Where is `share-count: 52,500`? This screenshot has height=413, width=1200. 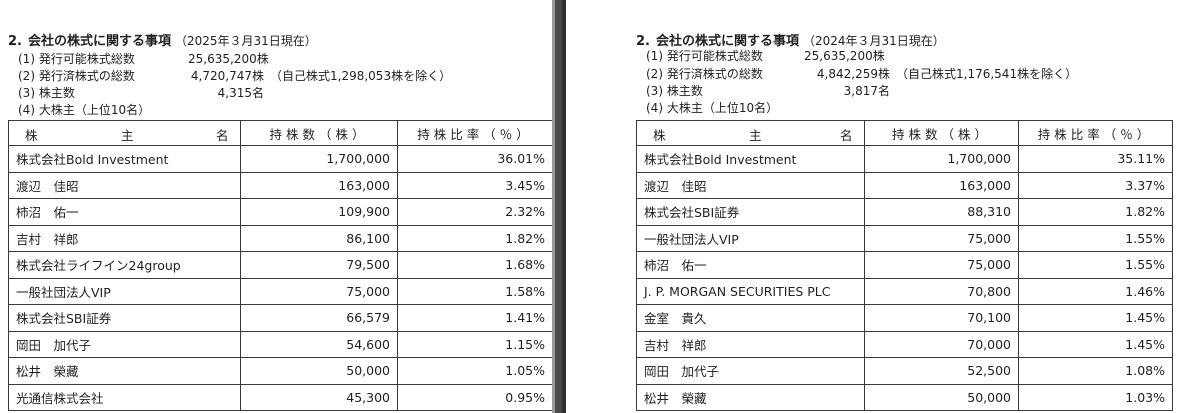
share-count: 52,500 is located at coordinates (941, 371).